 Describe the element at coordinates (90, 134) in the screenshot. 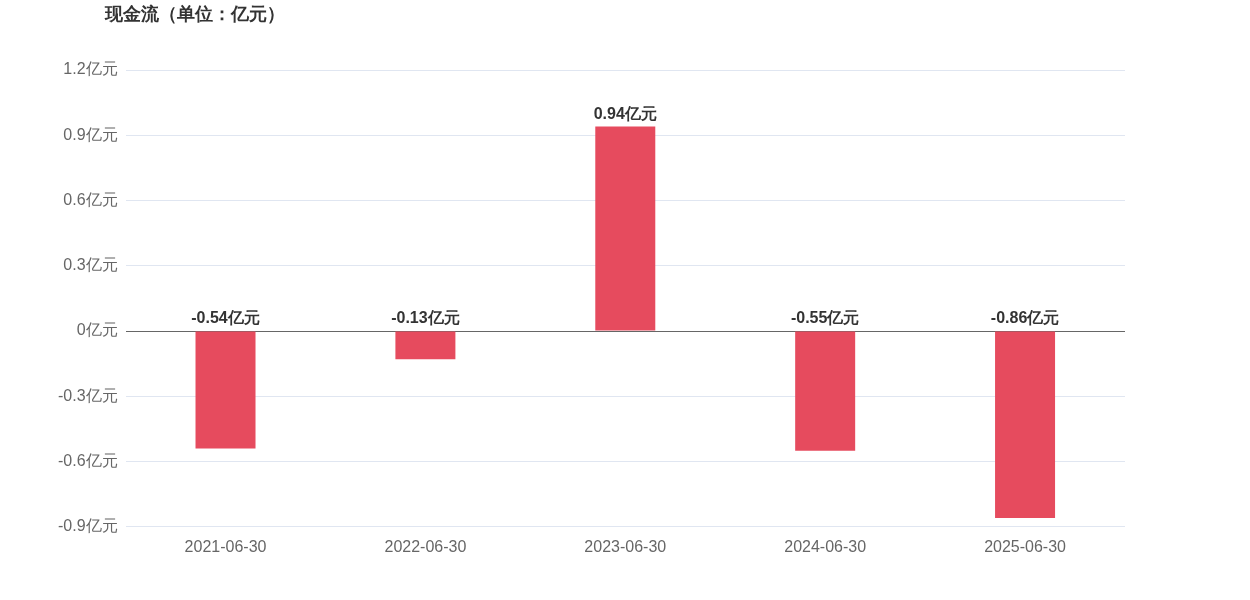

I see `y-tick-label: 0.9亿元` at that location.